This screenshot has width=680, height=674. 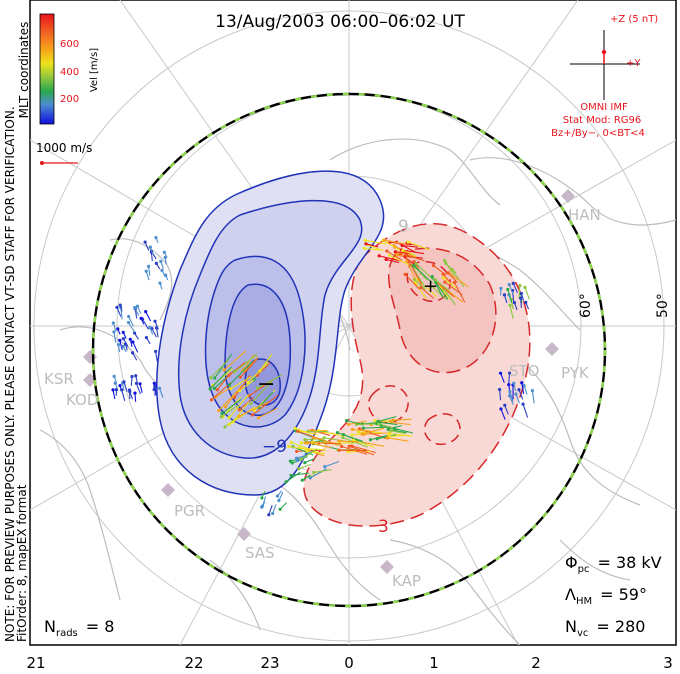 What do you see at coordinates (434, 663) in the screenshot?
I see `mlt-label-1: 1` at bounding box center [434, 663].